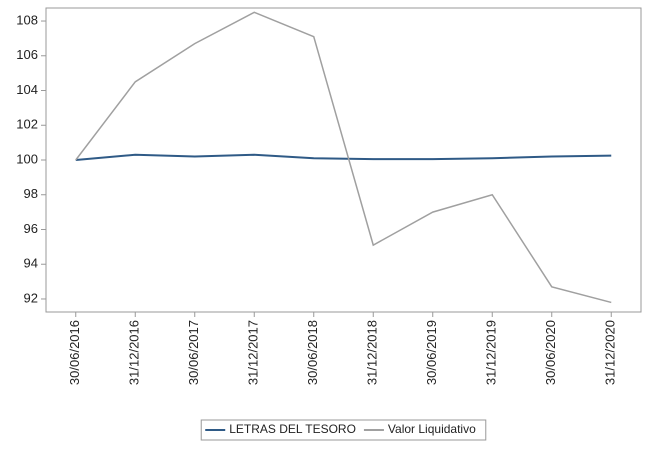  I want to click on legend-label: LETRAS DEL TESORO, so click(292, 429).